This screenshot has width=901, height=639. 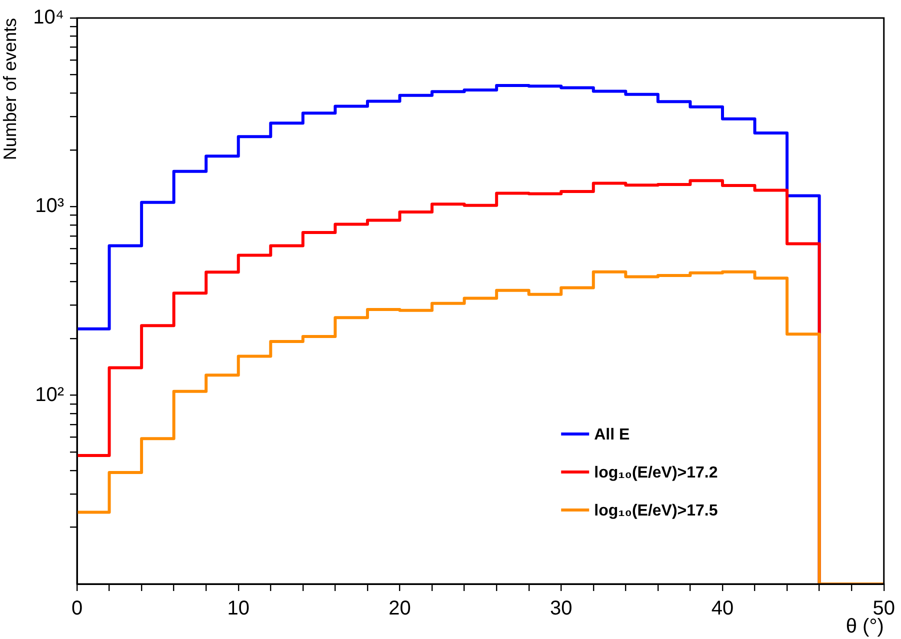 I want to click on x-tick-label: 40, so click(x=722, y=609).